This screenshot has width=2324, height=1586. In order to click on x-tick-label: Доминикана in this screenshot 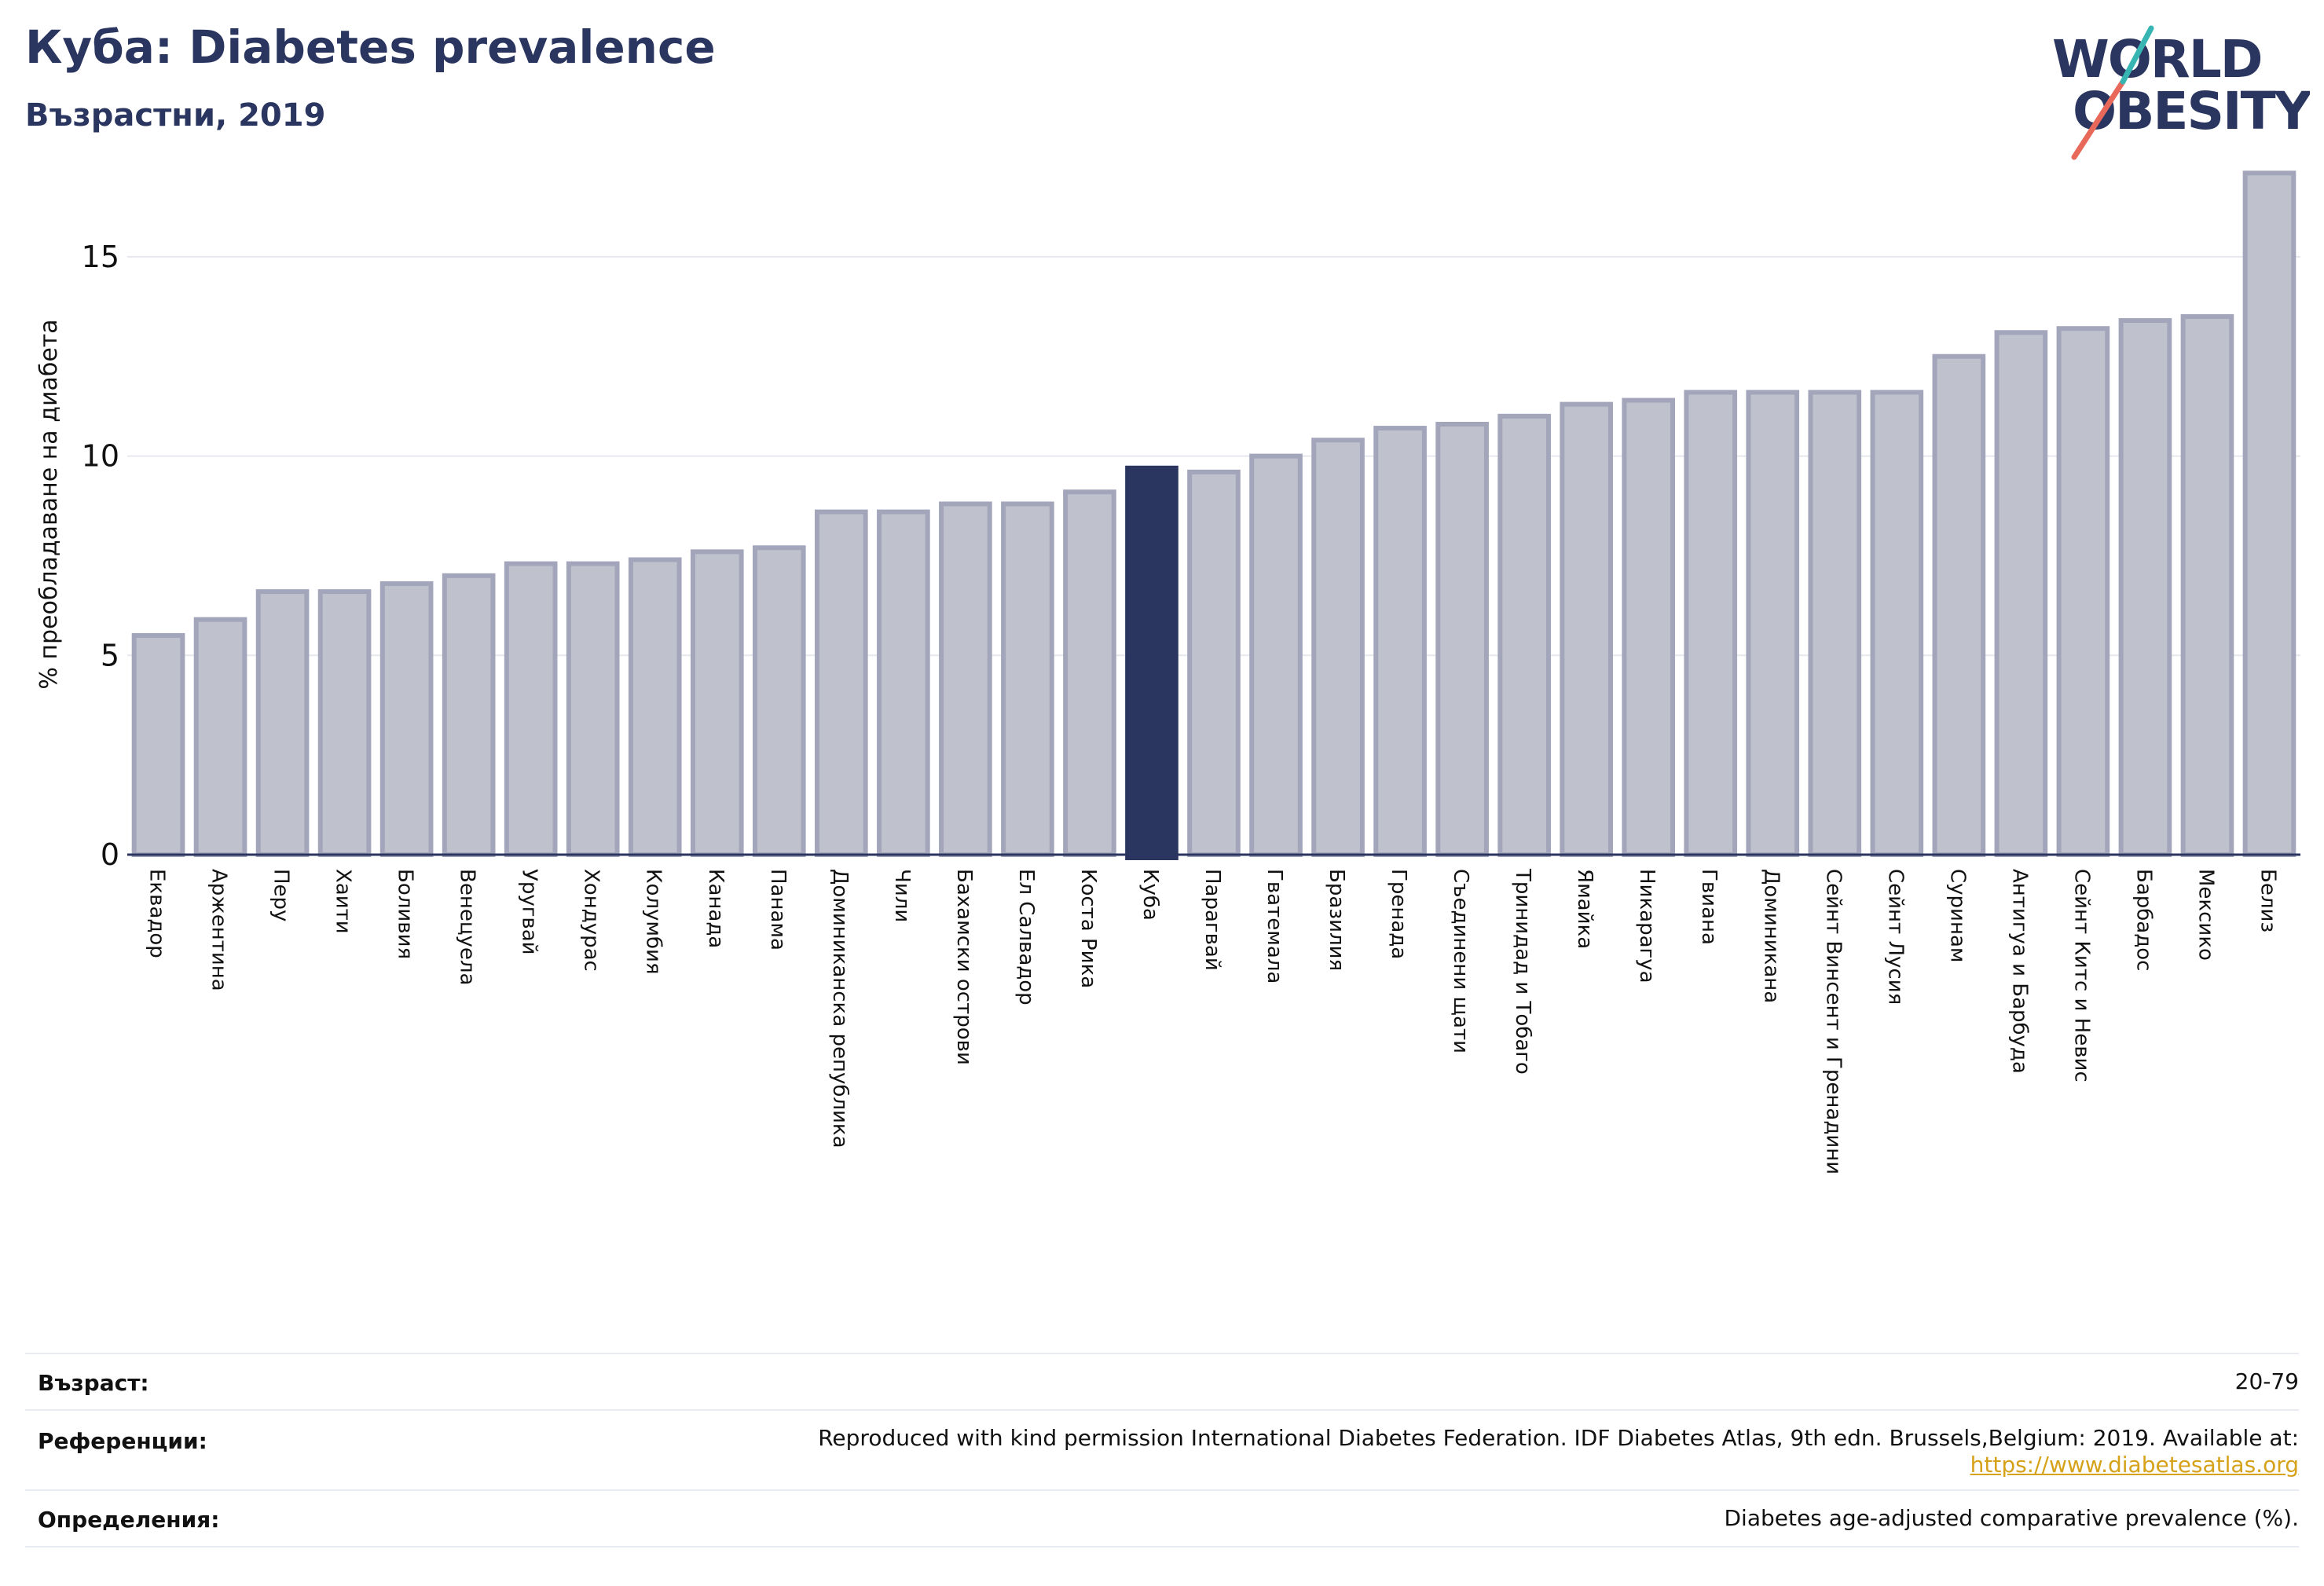, I will do `click(1771, 936)`.